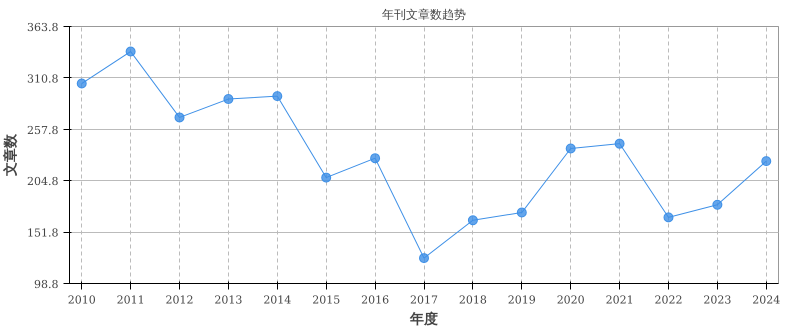  I want to click on x-tick-label: 2021, so click(620, 300).